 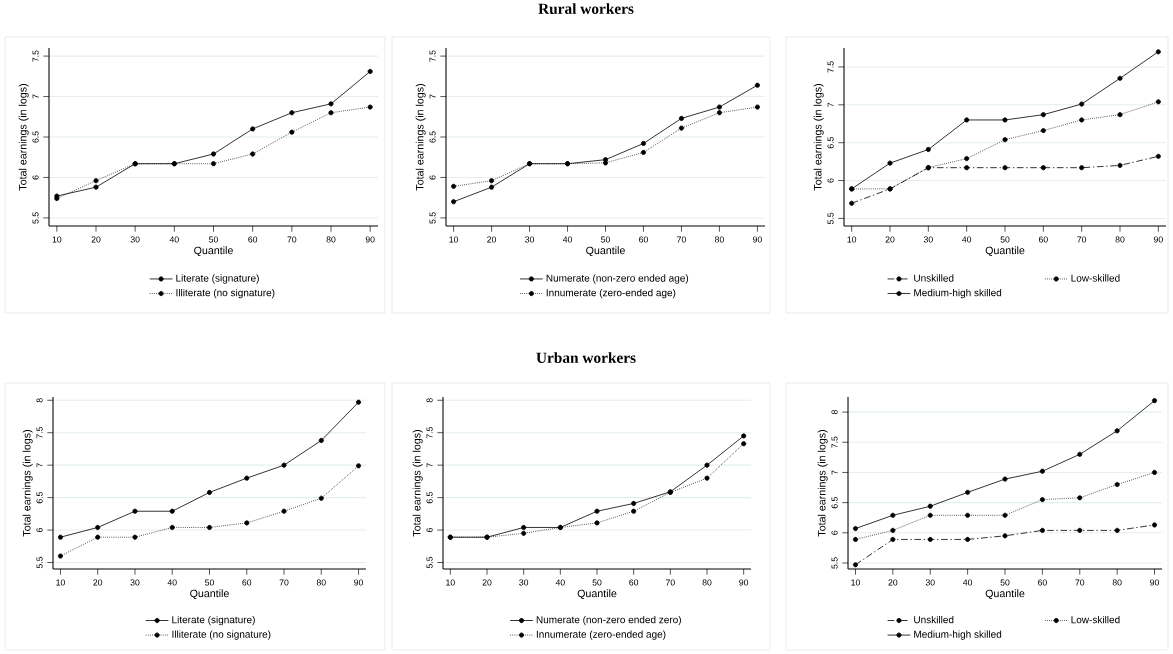 What do you see at coordinates (221, 635) in the screenshot?
I see `legend-label: Illiterate (no signature)` at bounding box center [221, 635].